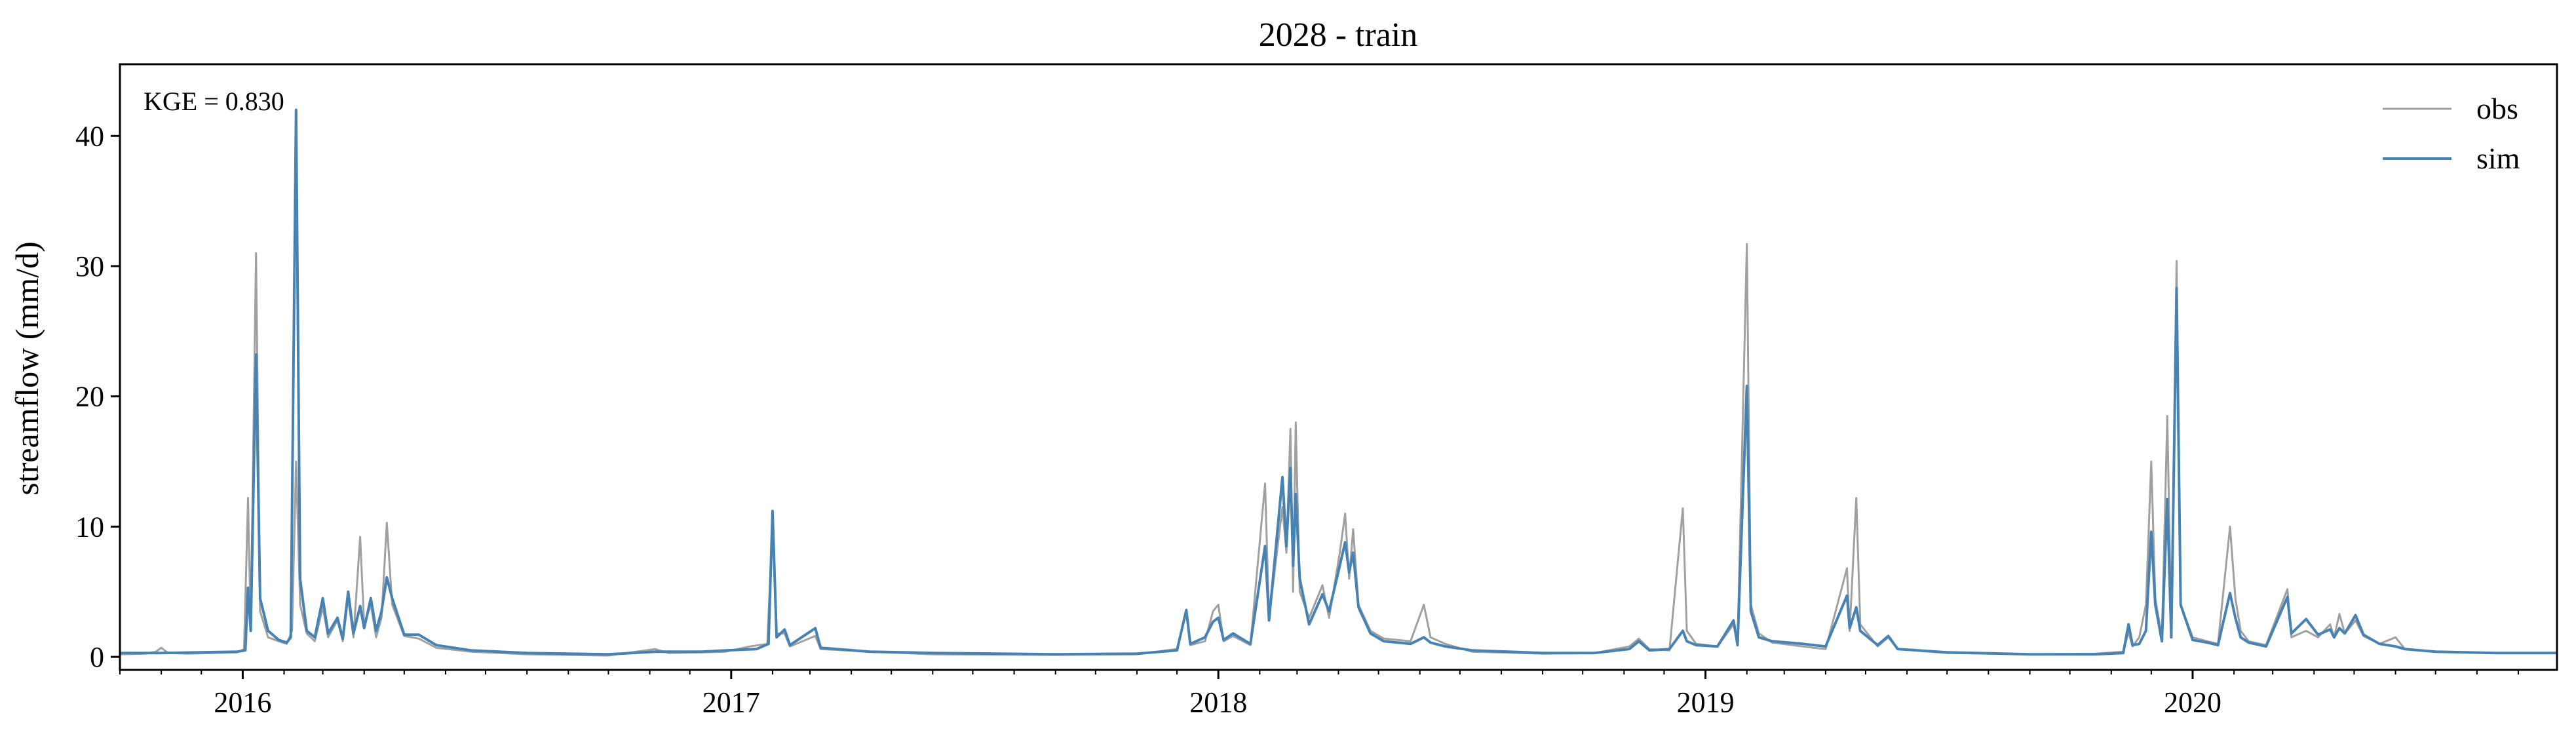 The image size is (2576, 742). Describe the element at coordinates (214, 101) in the screenshot. I see `kge-annotation: KGE = 0.830` at that location.